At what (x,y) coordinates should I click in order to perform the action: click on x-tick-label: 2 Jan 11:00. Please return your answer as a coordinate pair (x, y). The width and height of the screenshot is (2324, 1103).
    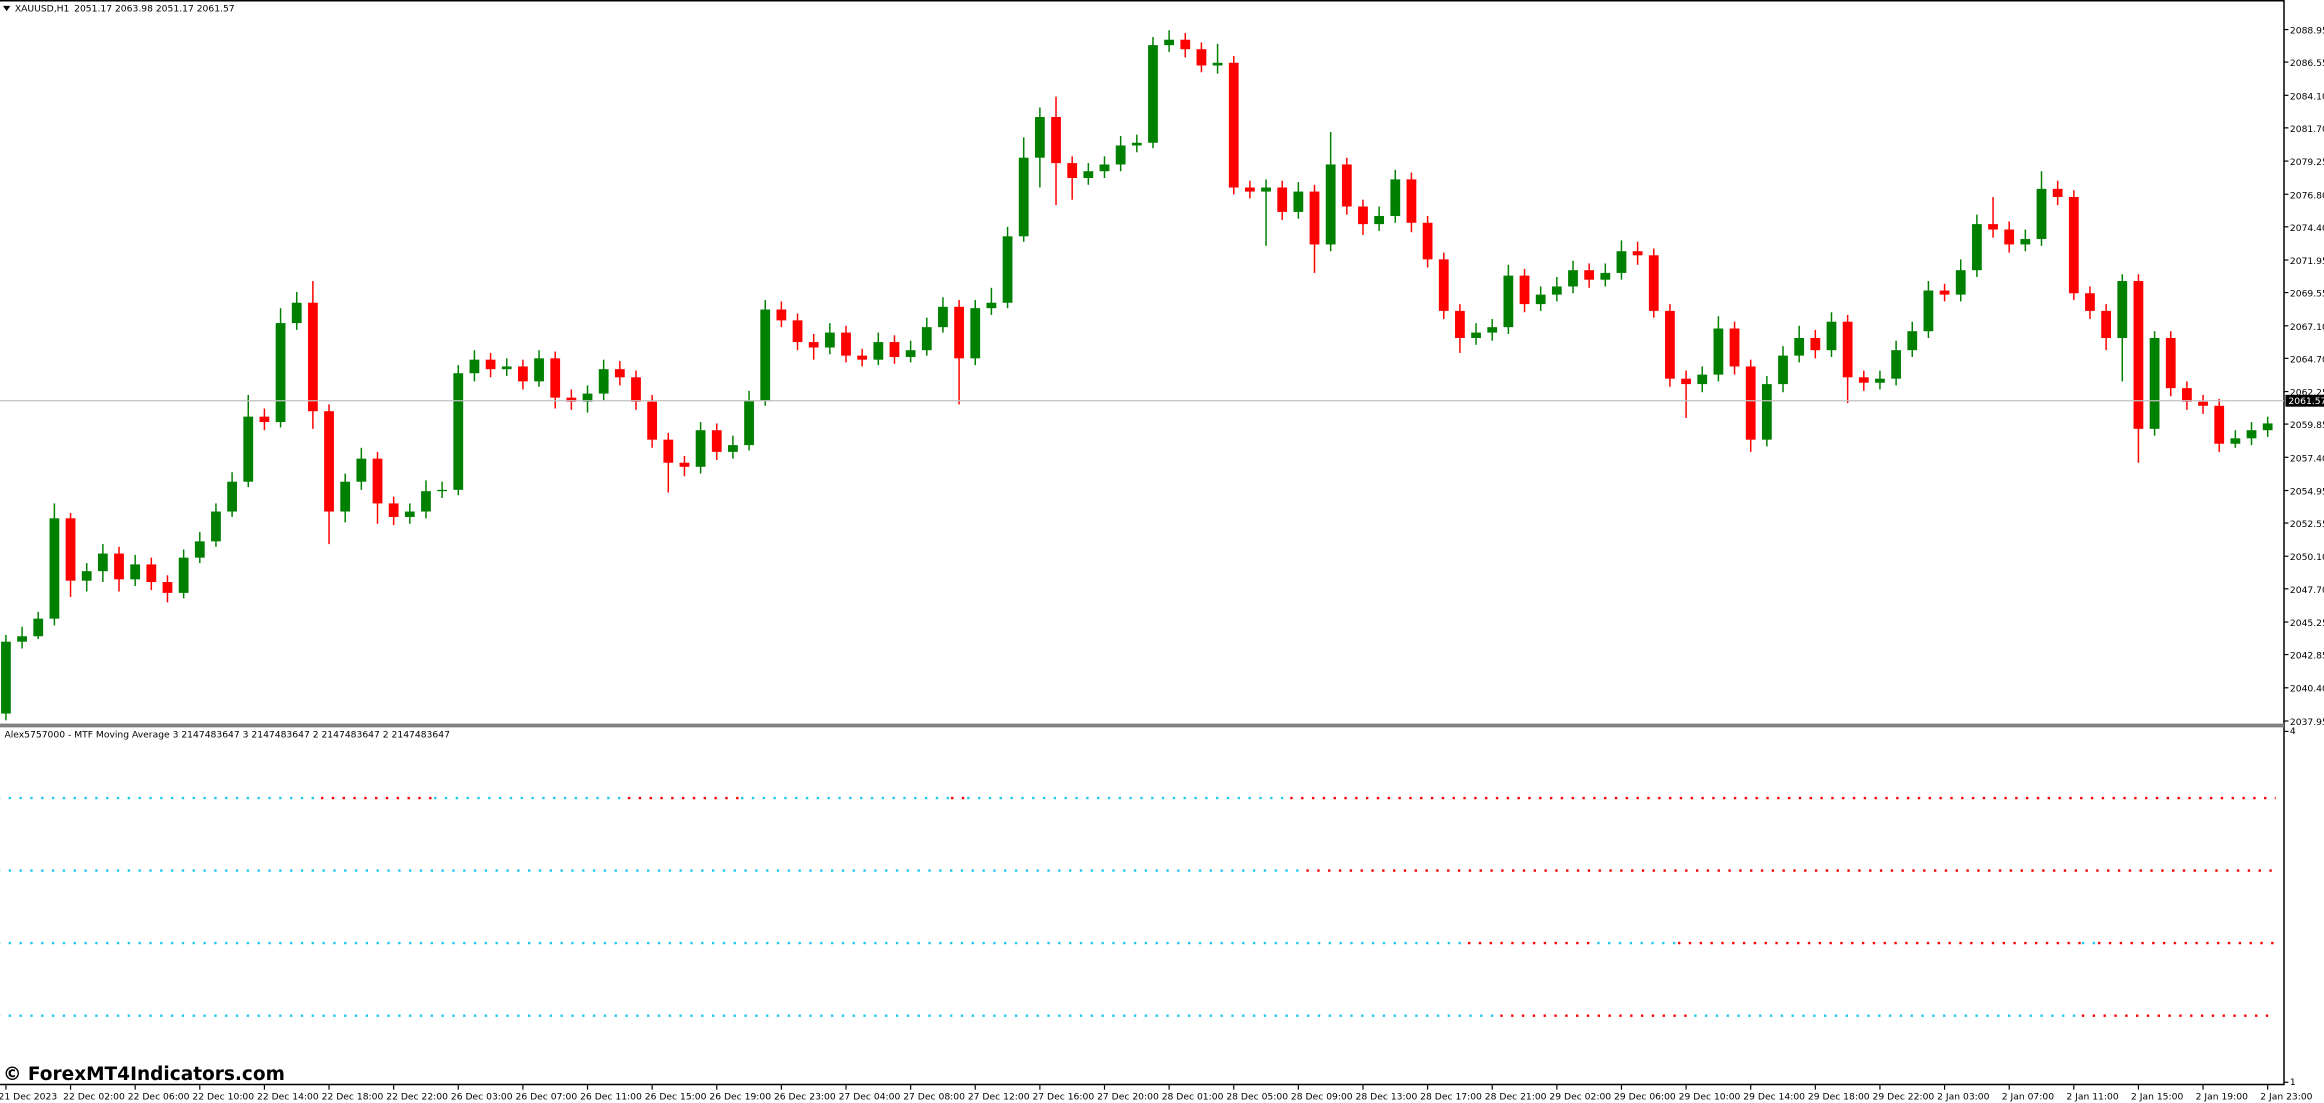
    Looking at the image, I should click on (2092, 1097).